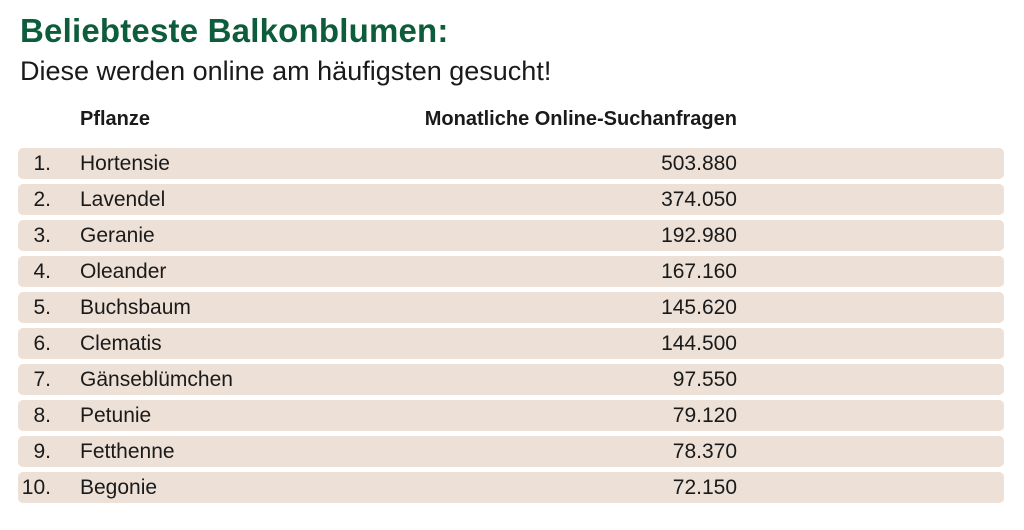 The width and height of the screenshot is (1024, 530). What do you see at coordinates (42, 343) in the screenshot?
I see `rank-label: 6.` at bounding box center [42, 343].